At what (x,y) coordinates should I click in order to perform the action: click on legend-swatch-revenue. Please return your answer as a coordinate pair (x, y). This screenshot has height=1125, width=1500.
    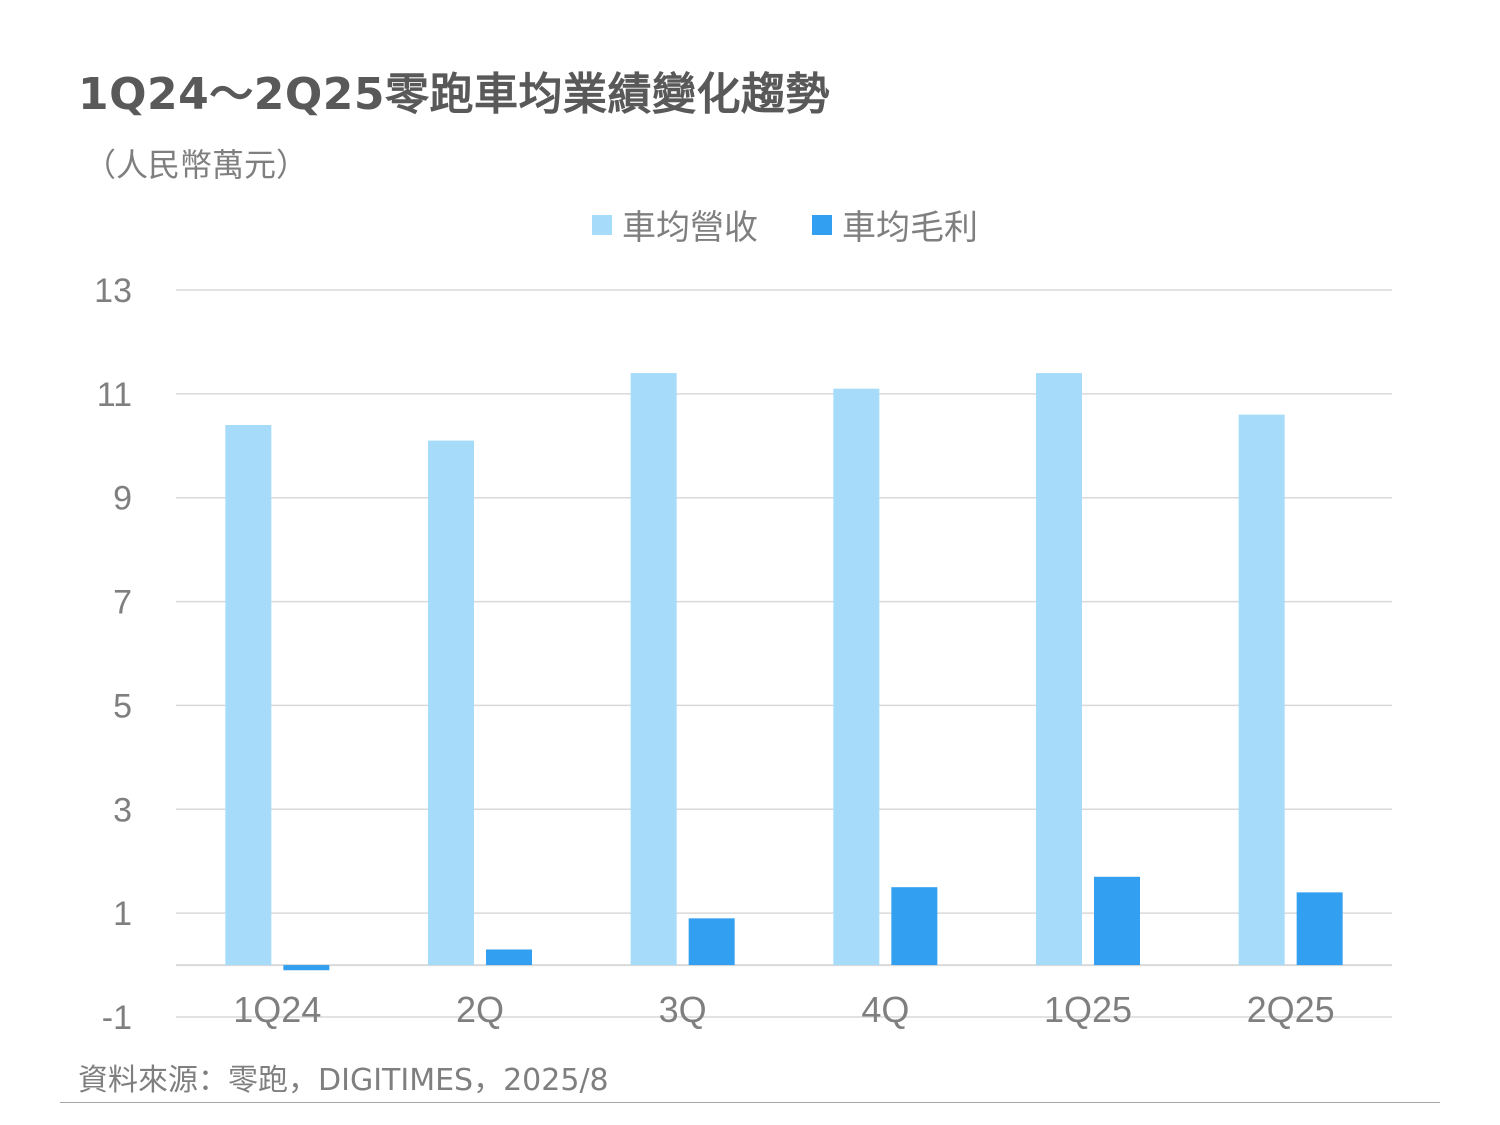
    Looking at the image, I should click on (602, 224).